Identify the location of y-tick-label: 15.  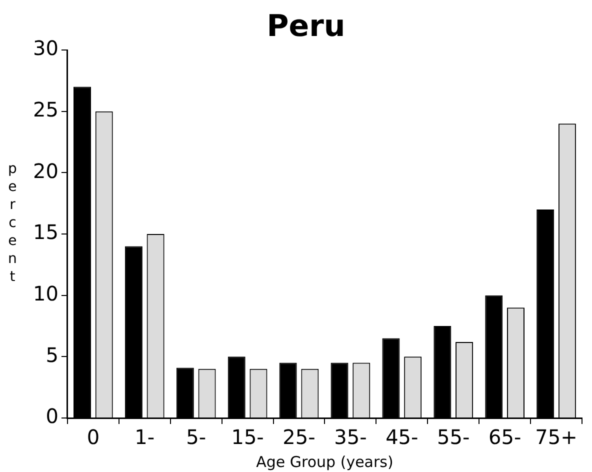
(45, 232).